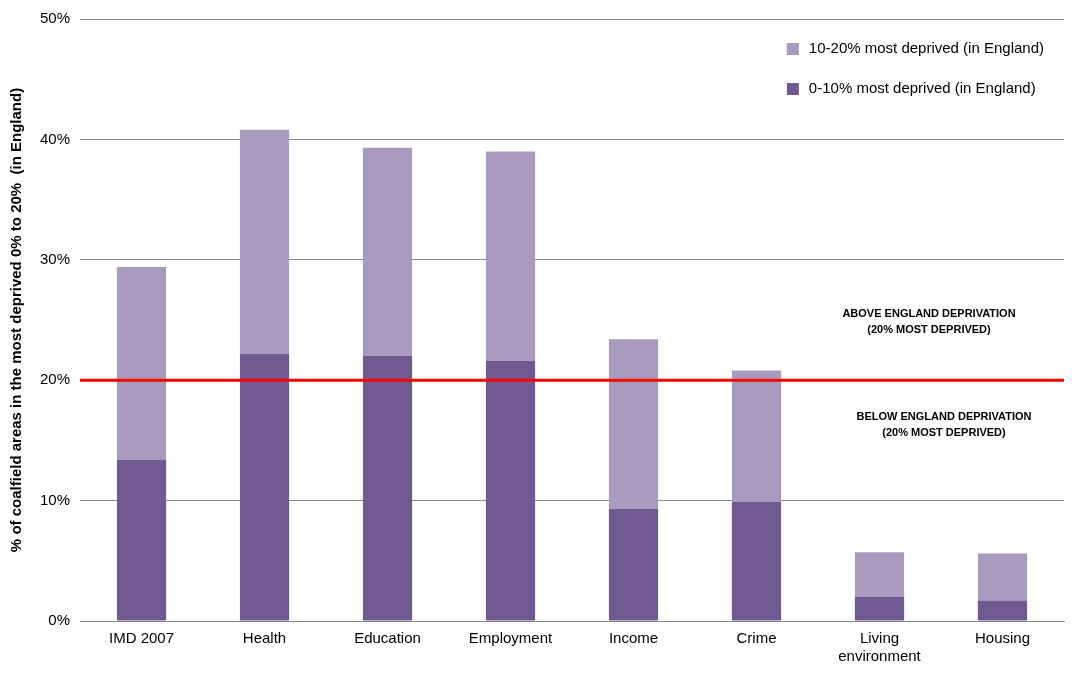  Describe the element at coordinates (880, 647) in the screenshot. I see `x-tick-label: Living environment` at that location.